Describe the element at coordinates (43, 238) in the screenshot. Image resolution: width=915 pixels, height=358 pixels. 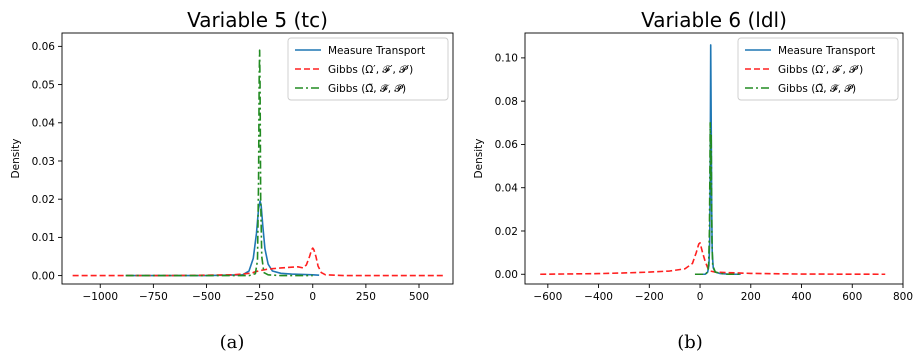
I see `y-tick-label: 0.01` at that location.